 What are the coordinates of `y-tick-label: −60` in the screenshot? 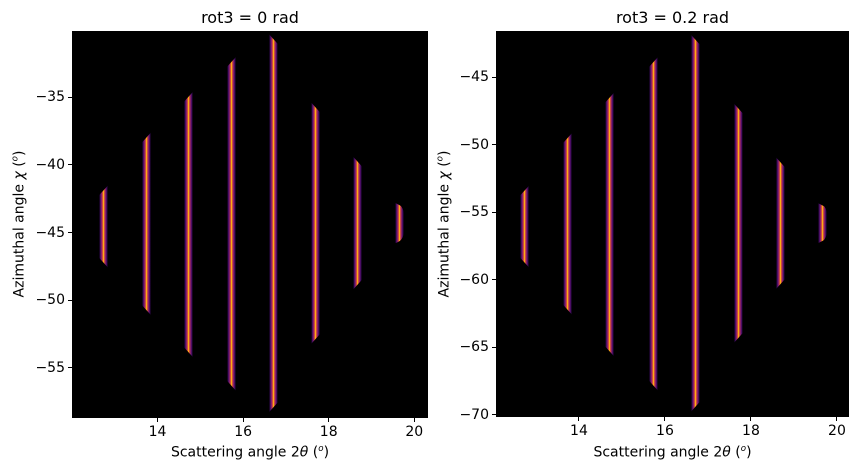 It's located at (474, 279).